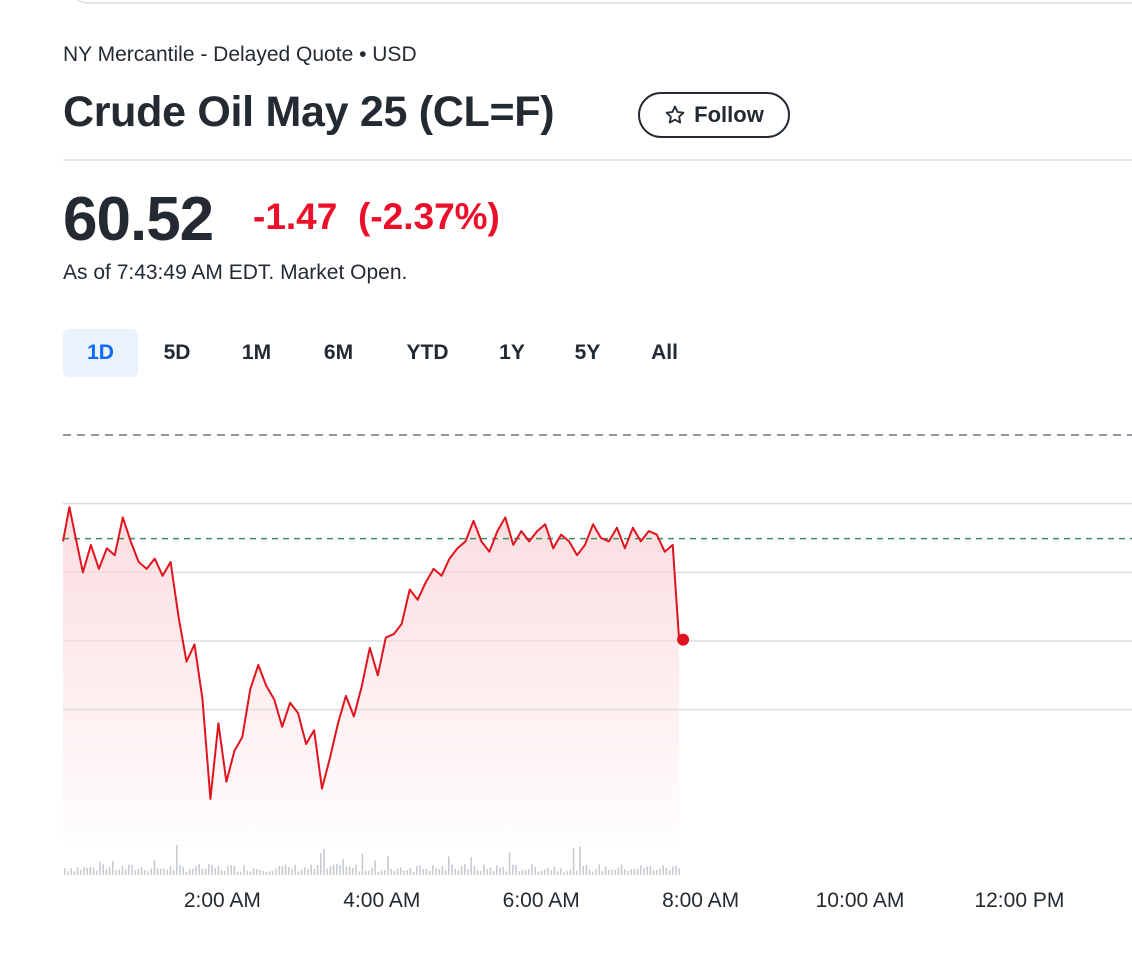 The width and height of the screenshot is (1132, 980). Describe the element at coordinates (664, 352) in the screenshot. I see `range-tab-all: All` at that location.